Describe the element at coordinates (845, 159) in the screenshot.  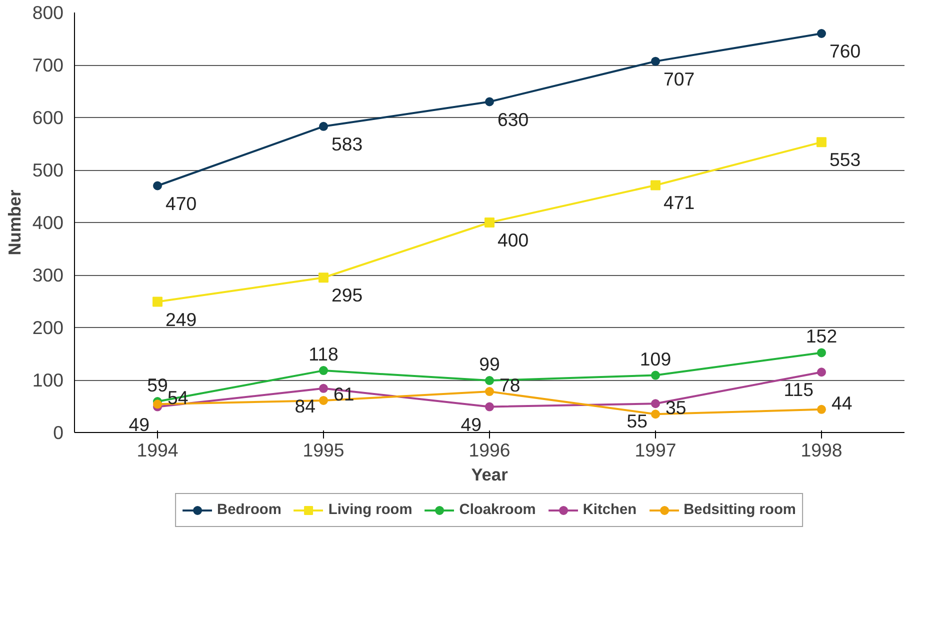
I see `data-label: 553` at that location.